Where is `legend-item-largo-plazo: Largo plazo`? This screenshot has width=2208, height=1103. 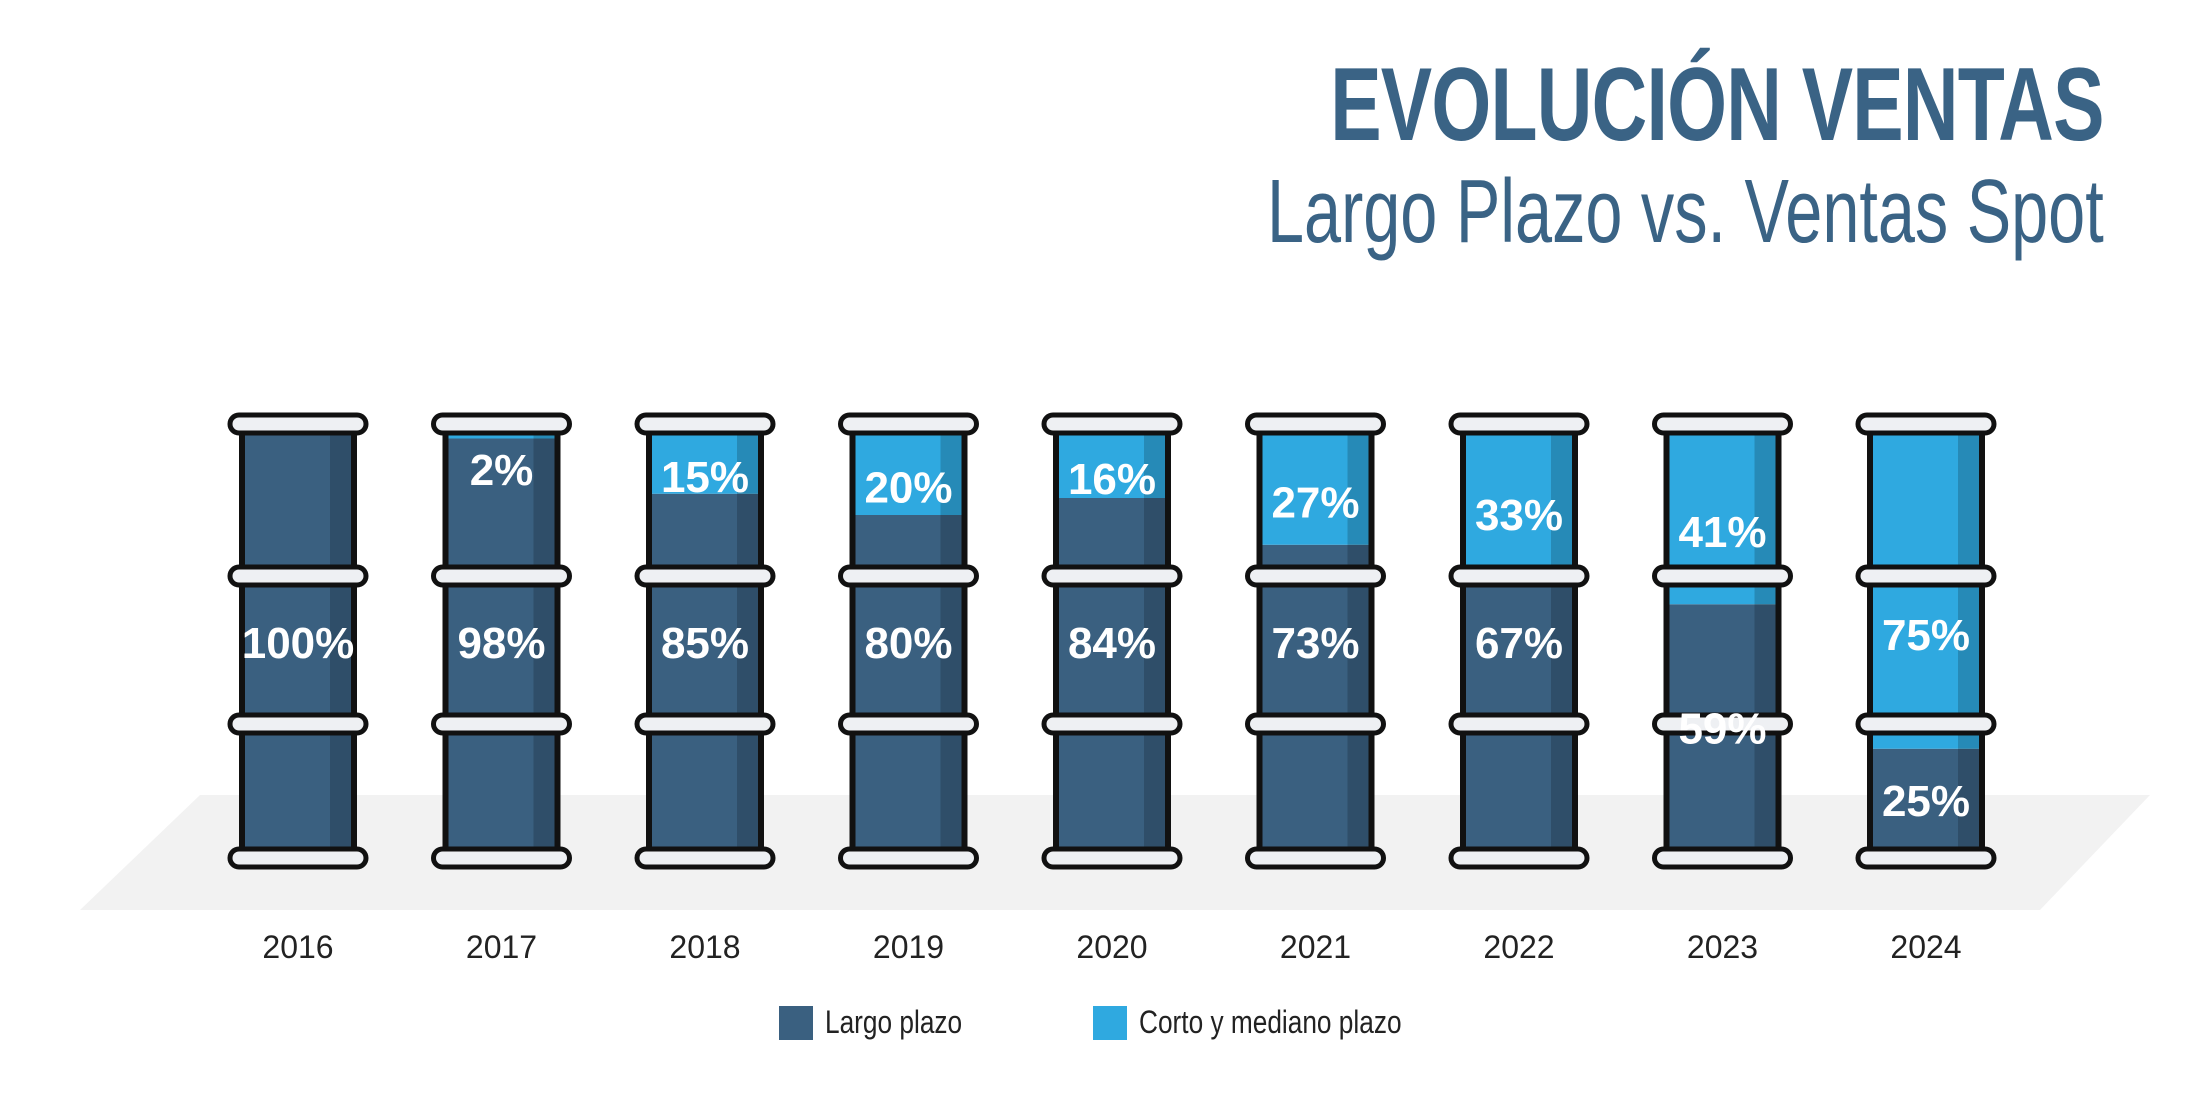
legend-item-largo-plazo: Largo plazo is located at coordinates (885, 1022).